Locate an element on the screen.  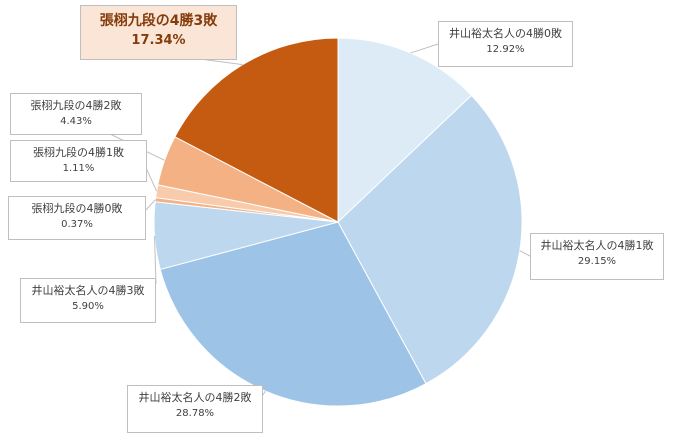
data-label-value: 5.90% is located at coordinates (88, 306).